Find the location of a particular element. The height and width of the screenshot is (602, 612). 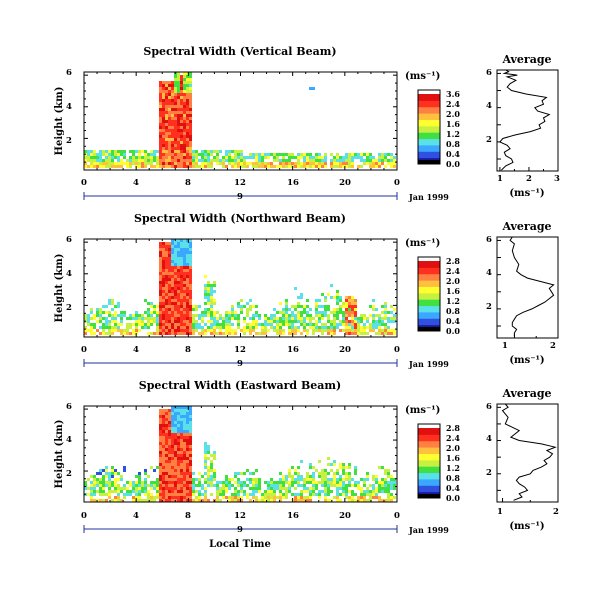

average-frame is located at coordinates (527, 287).